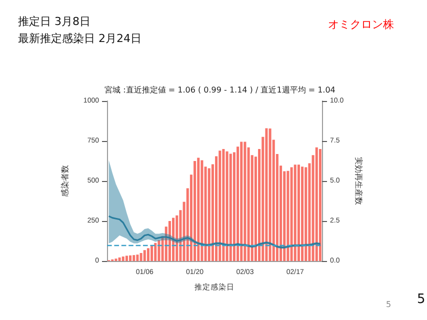 The width and height of the screenshot is (427, 320). Describe the element at coordinates (65, 181) in the screenshot. I see `y-axis-title: 感染者数` at that location.